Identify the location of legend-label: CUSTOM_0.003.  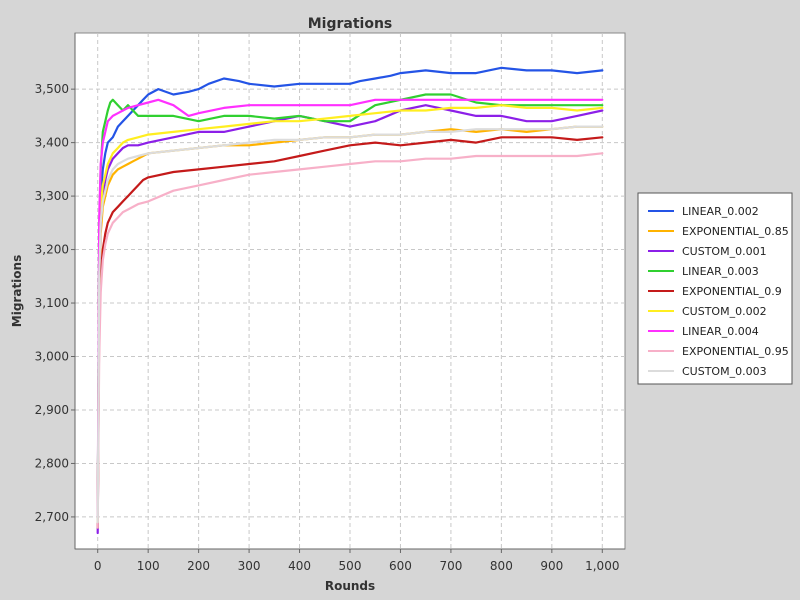
(724, 371).